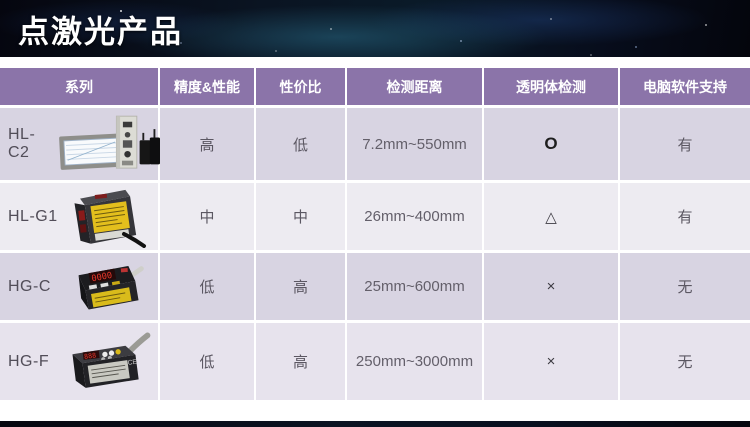  I want to click on series-cell: HG-F 888, so click(79, 361).